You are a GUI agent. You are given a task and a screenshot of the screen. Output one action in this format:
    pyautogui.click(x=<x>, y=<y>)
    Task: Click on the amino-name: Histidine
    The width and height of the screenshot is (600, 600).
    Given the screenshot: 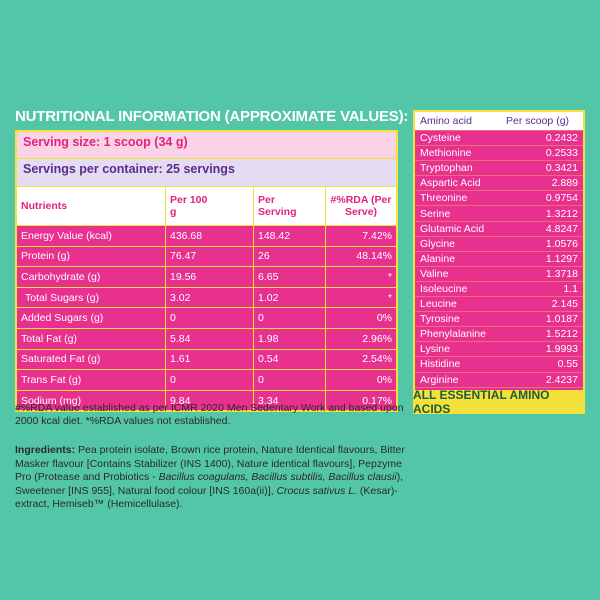 What is the action you would take?
    pyautogui.click(x=440, y=364)
    